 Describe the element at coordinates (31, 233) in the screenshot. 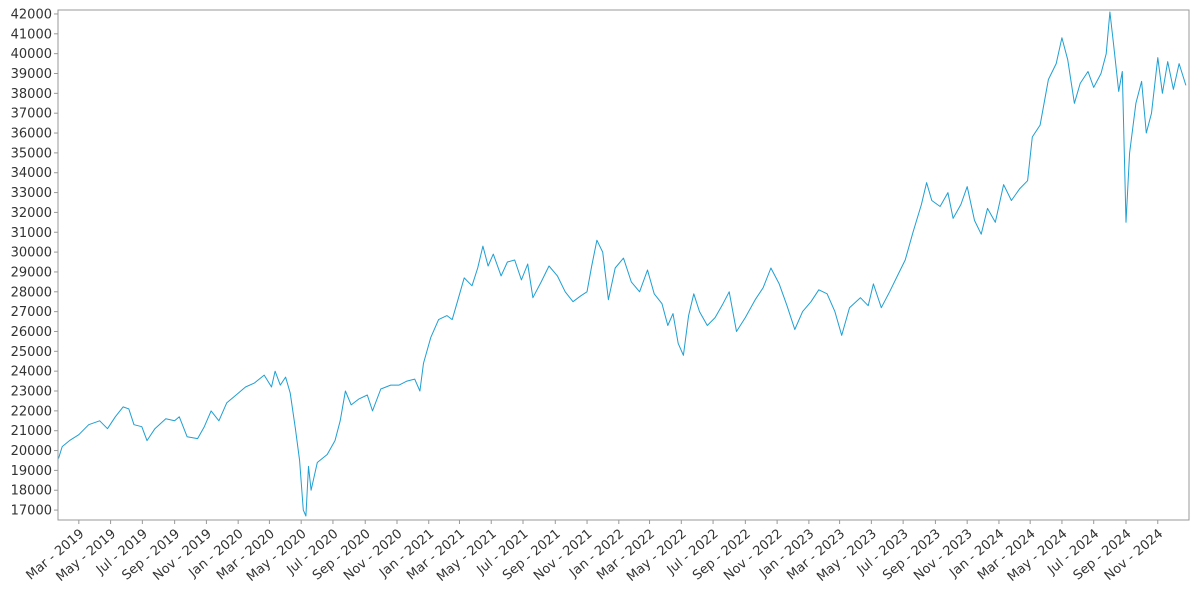

I see `y-tick-label: 31000` at that location.